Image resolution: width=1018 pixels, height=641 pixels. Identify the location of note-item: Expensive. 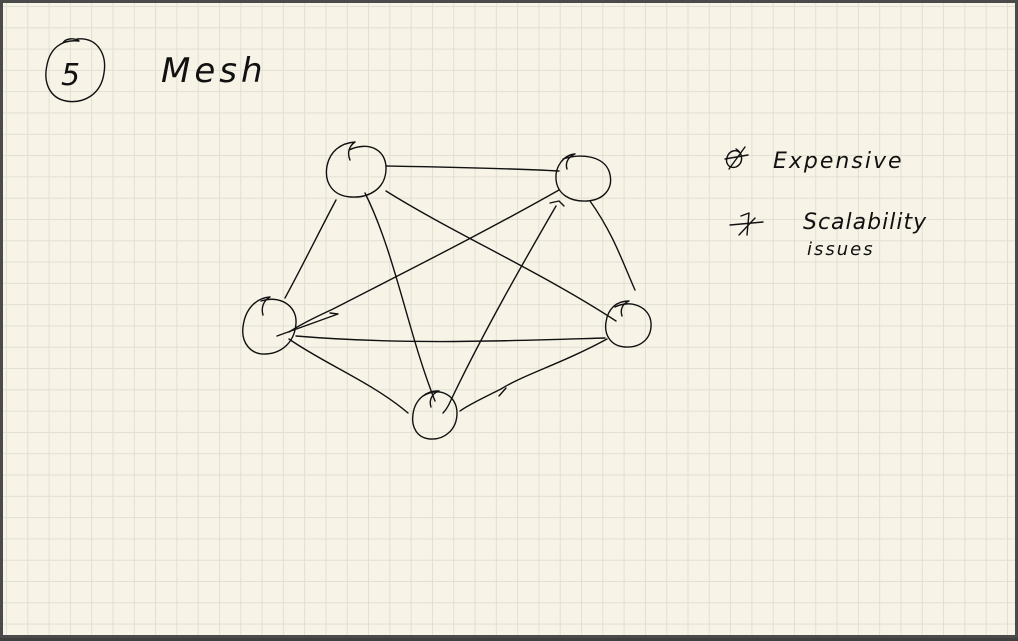
(814, 160).